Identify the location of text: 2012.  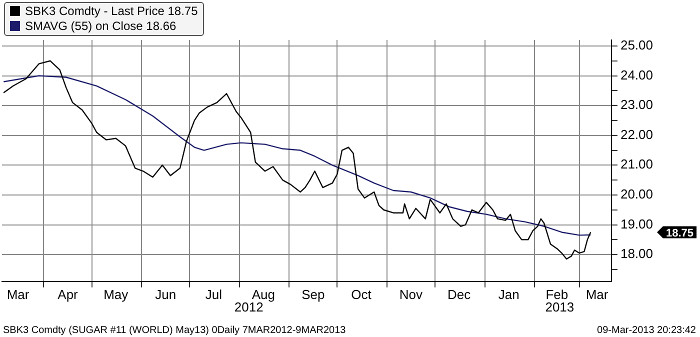
(249, 306).